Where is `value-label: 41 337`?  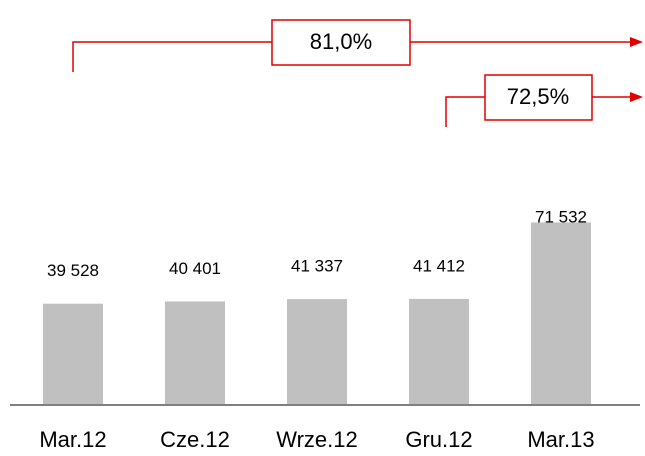 value-label: 41 337 is located at coordinates (317, 266).